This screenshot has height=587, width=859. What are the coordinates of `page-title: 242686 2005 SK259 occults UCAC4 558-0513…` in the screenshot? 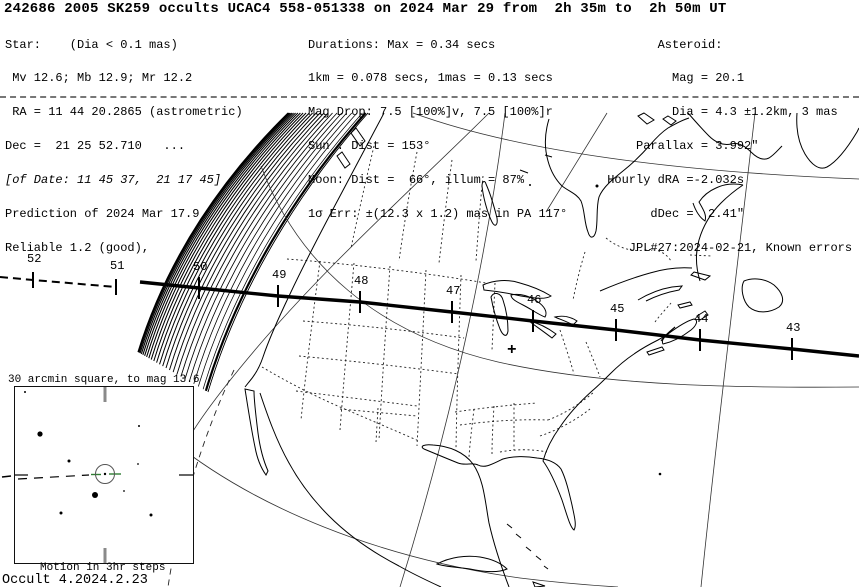 It's located at (365, 9).